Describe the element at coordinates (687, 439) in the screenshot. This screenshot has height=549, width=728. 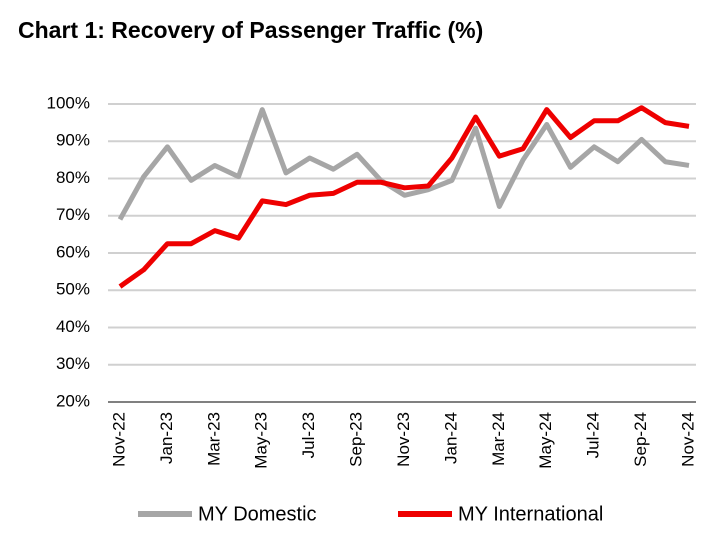
I see `x-tick-label: Nov-24` at that location.